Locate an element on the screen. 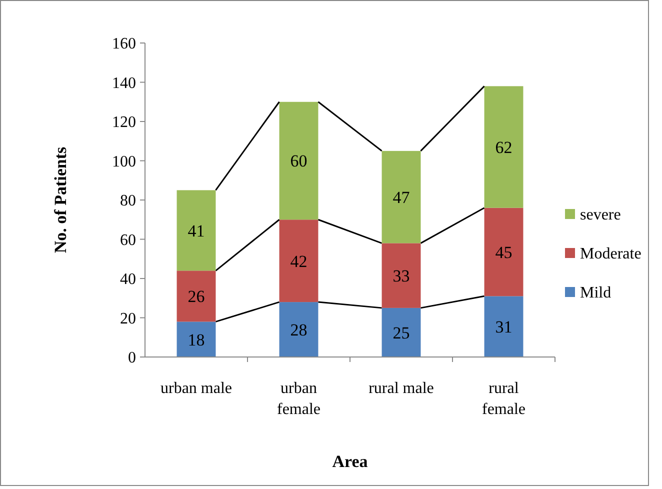 The image size is (662, 489). legend-label: Mild is located at coordinates (596, 293).